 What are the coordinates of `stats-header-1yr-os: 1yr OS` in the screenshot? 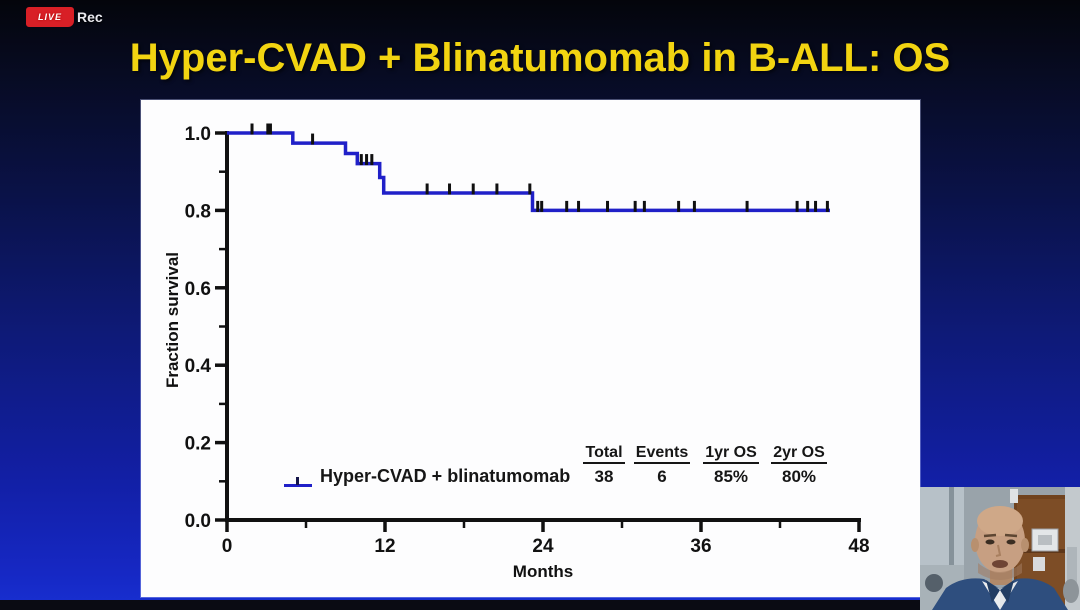 It's located at (731, 454).